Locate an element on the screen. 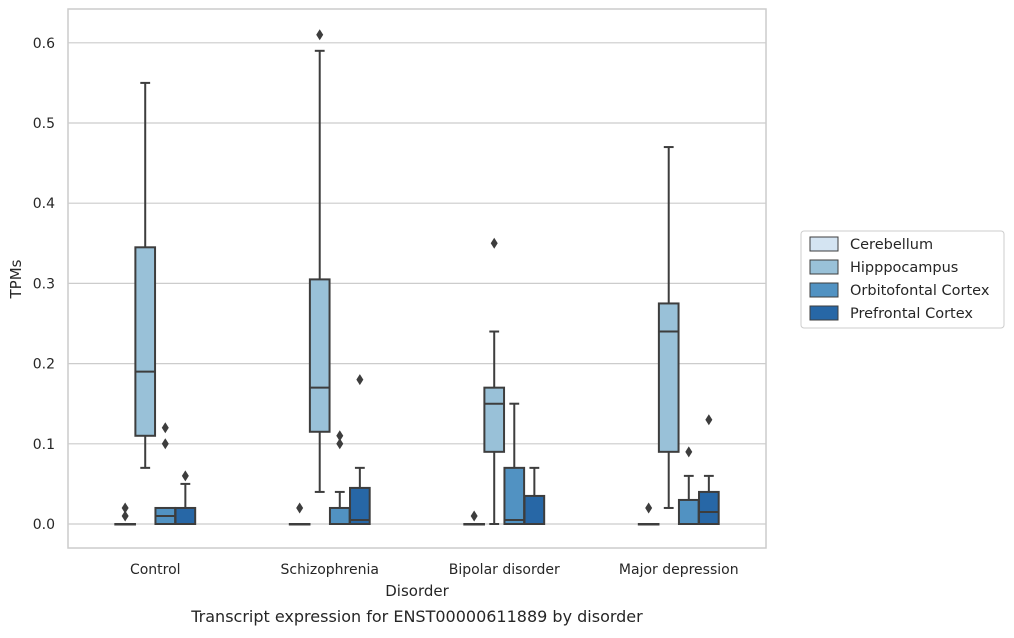  x-tick-label: Schizophrenia is located at coordinates (330, 570).